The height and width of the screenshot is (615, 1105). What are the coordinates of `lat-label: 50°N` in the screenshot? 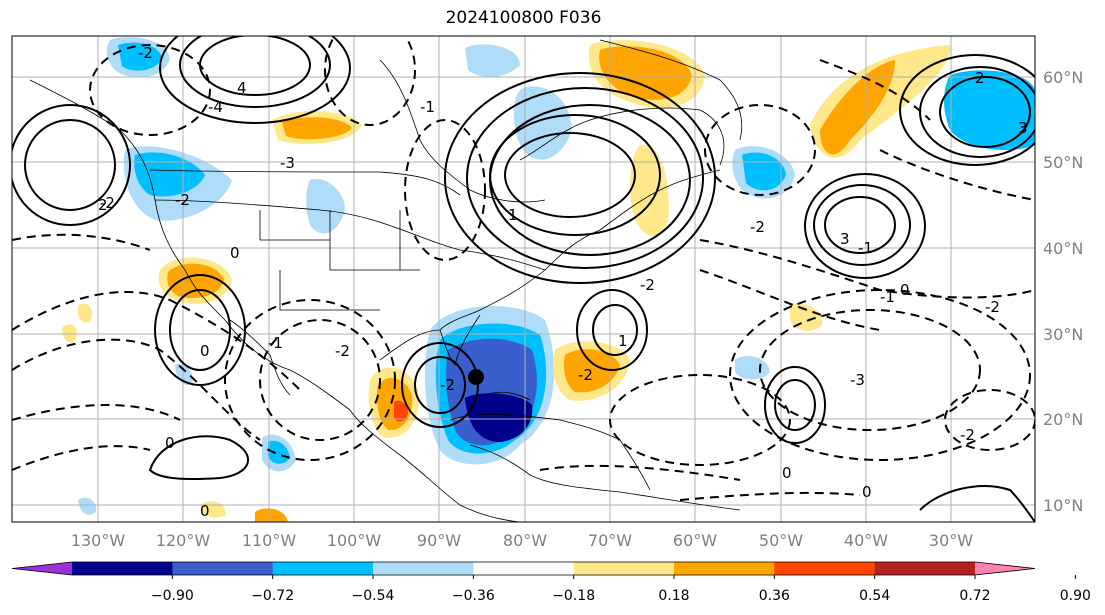 It's located at (1063, 162).